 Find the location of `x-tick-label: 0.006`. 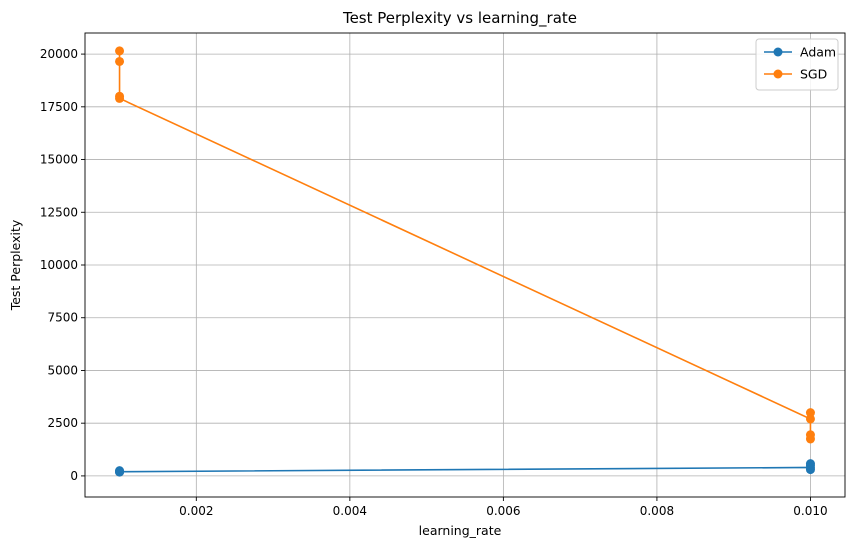

x-tick-label: 0.006 is located at coordinates (503, 511).